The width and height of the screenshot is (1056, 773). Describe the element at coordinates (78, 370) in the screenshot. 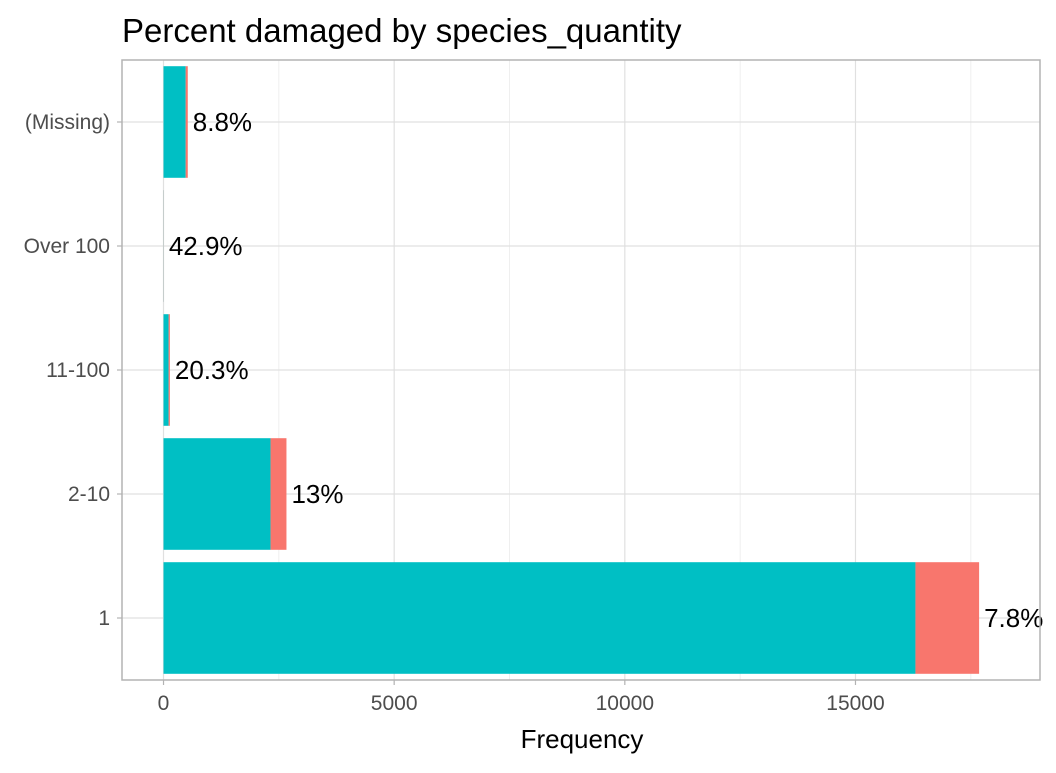

I see `y-tick-label: 11-100` at that location.